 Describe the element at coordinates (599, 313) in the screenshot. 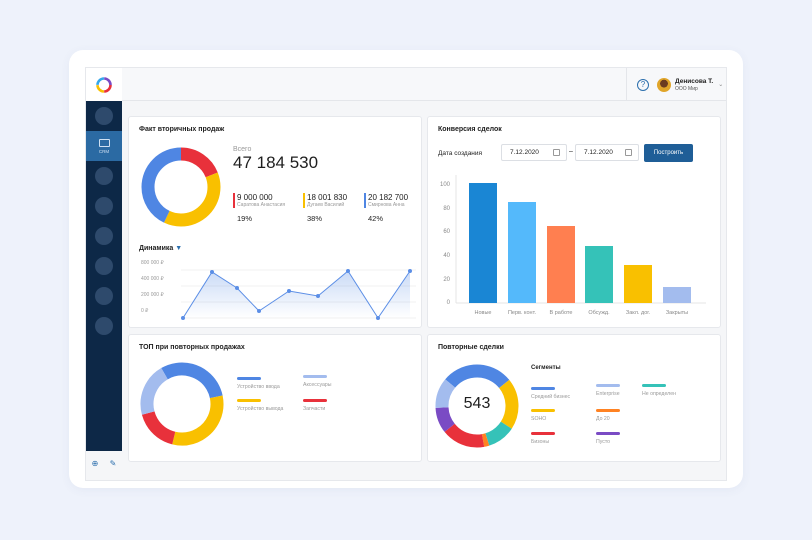

I see `svg-text: Обсужд.` at that location.